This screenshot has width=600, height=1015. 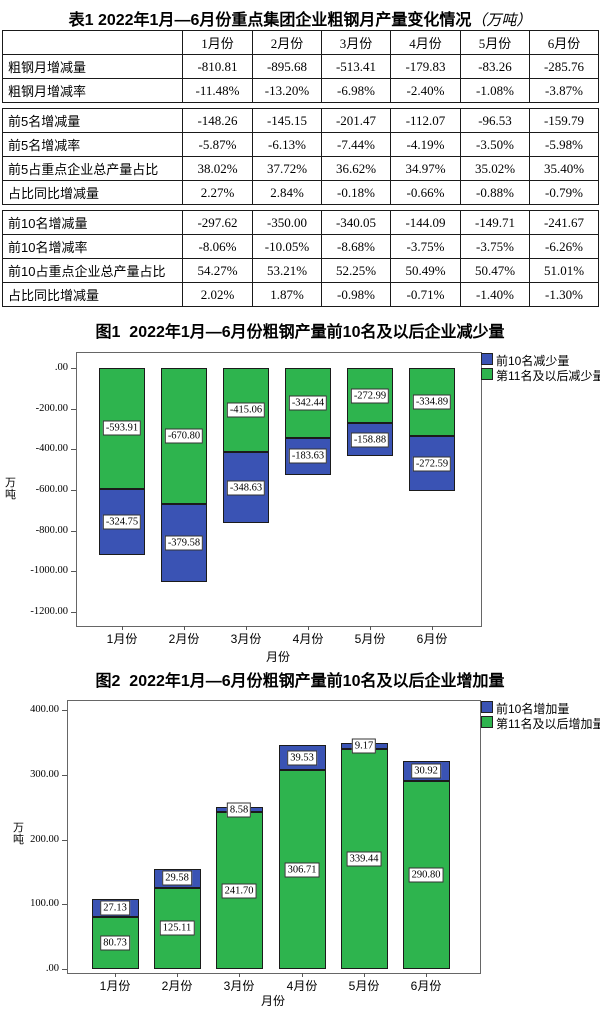 What do you see at coordinates (370, 440) in the screenshot?
I see `bar-value-label: -158.88` at bounding box center [370, 440].